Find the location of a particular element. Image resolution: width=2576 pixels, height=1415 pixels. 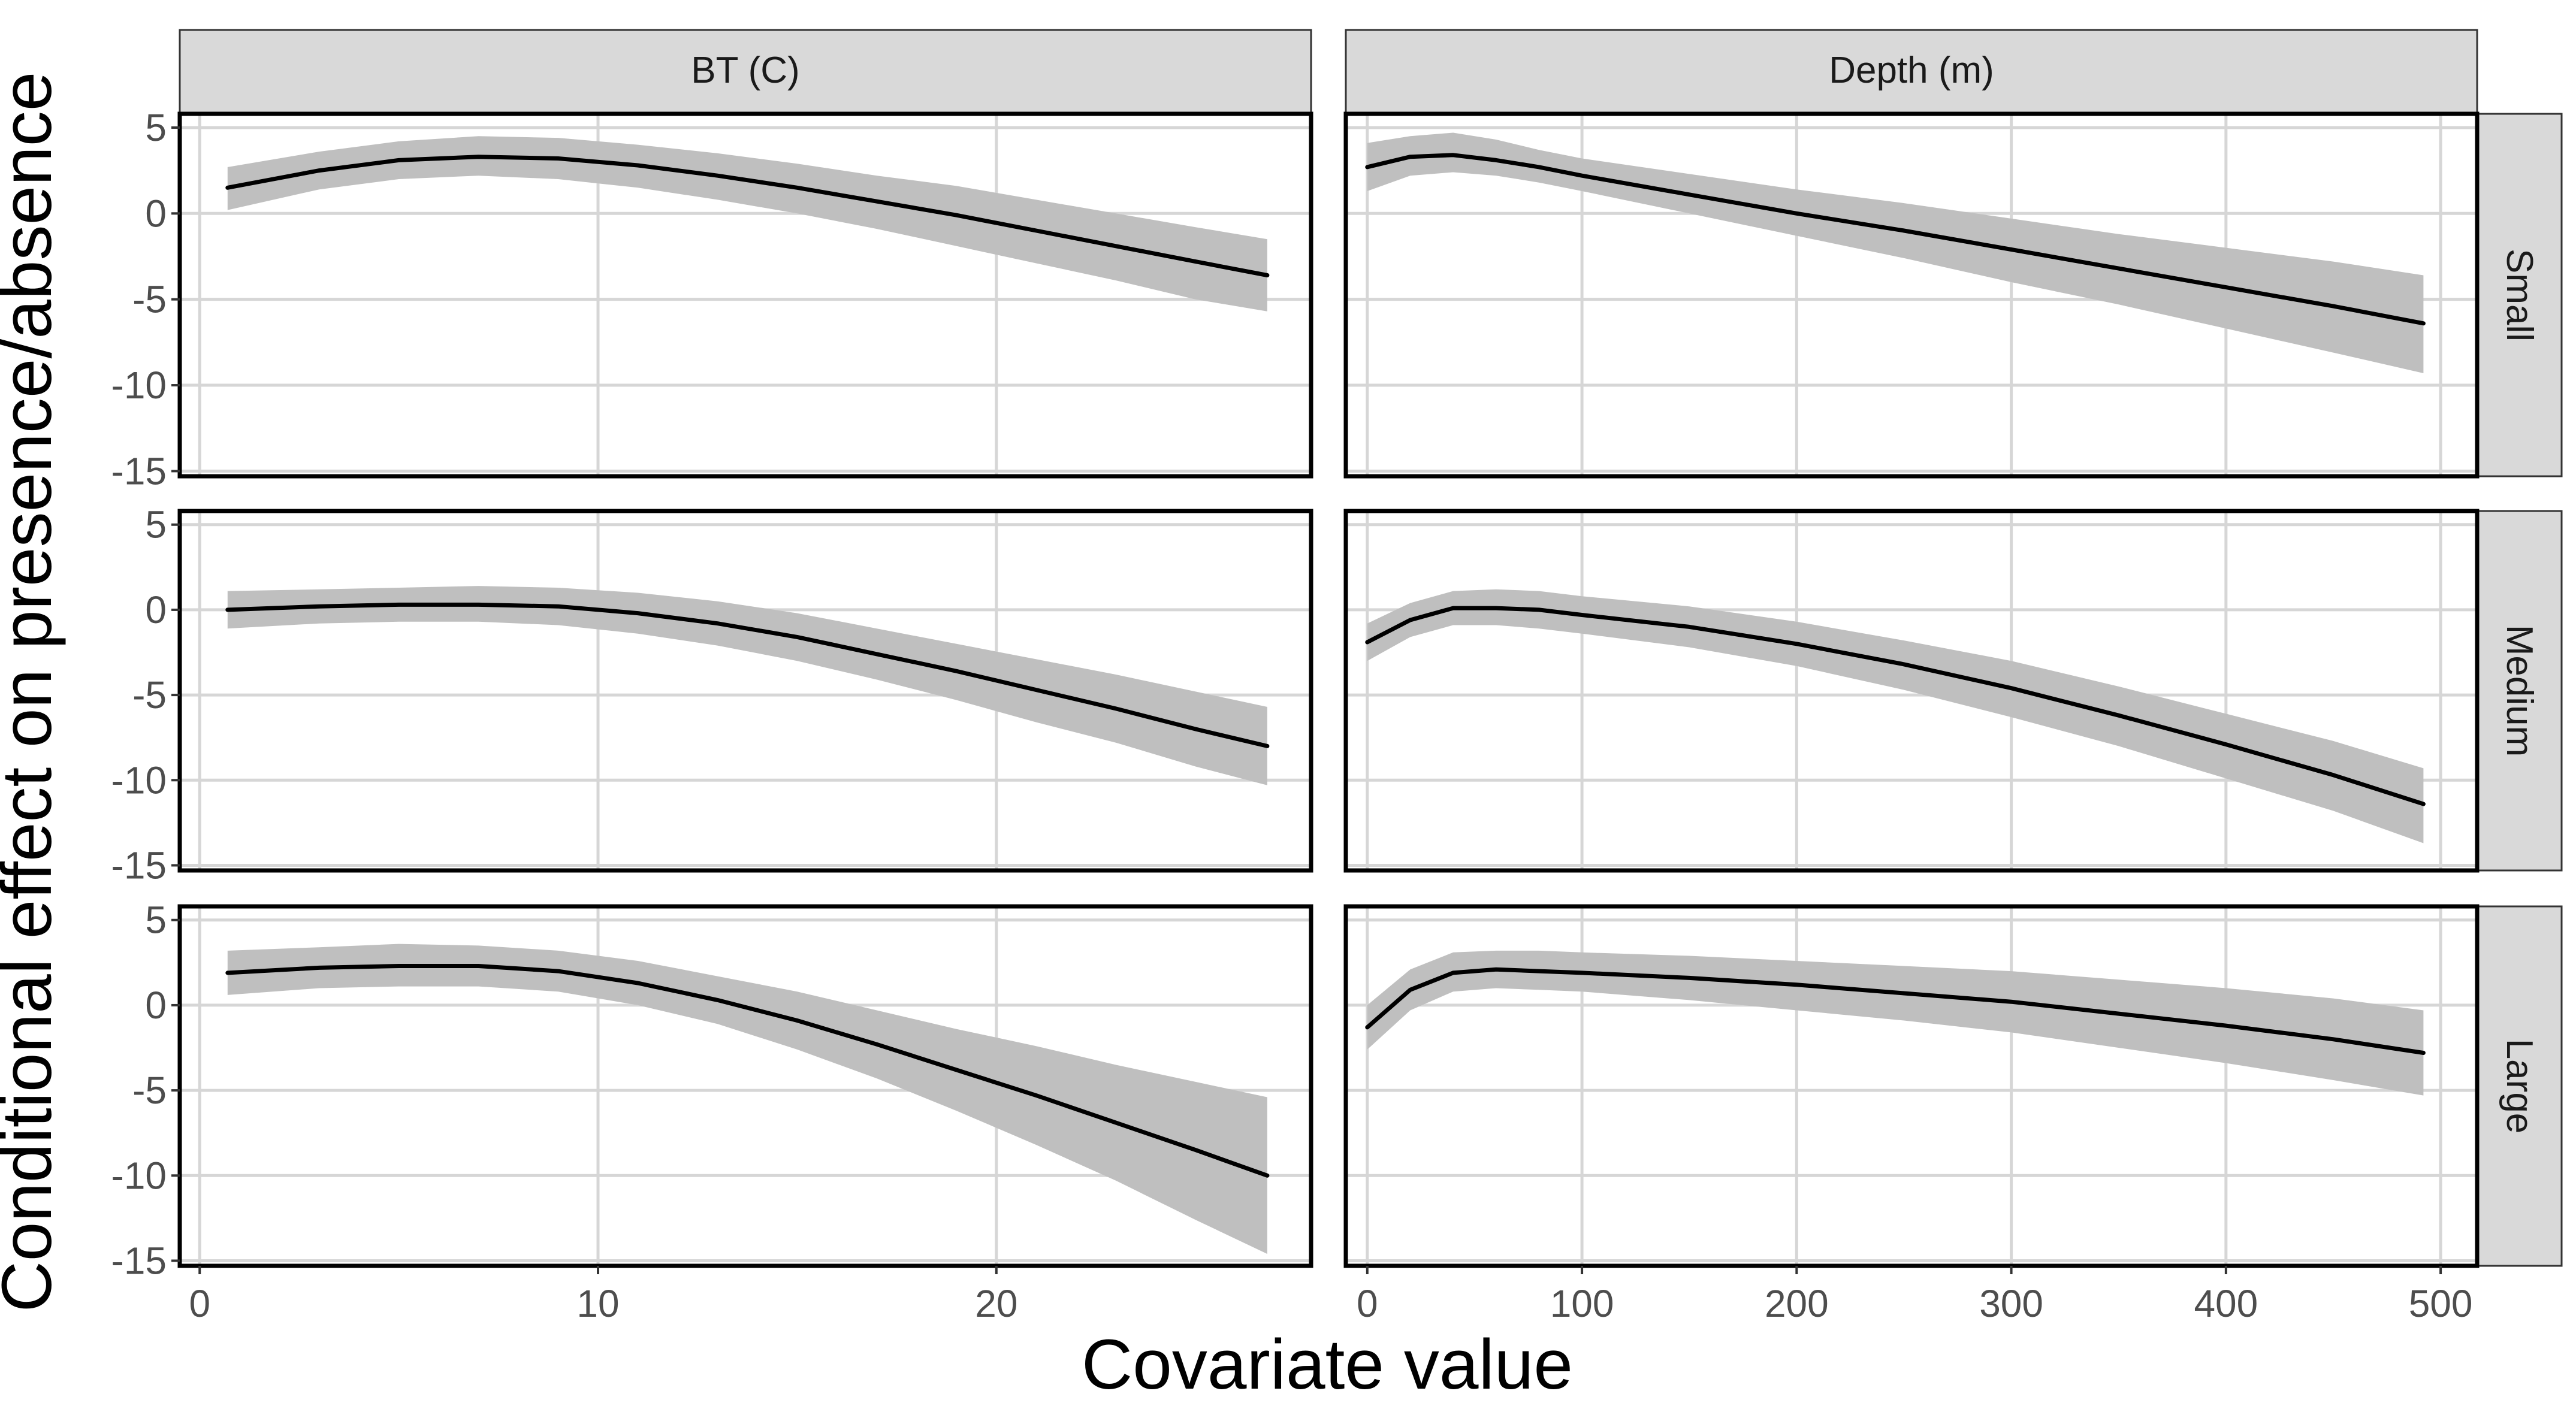

strip-label-large: Large is located at coordinates (2520, 1086).